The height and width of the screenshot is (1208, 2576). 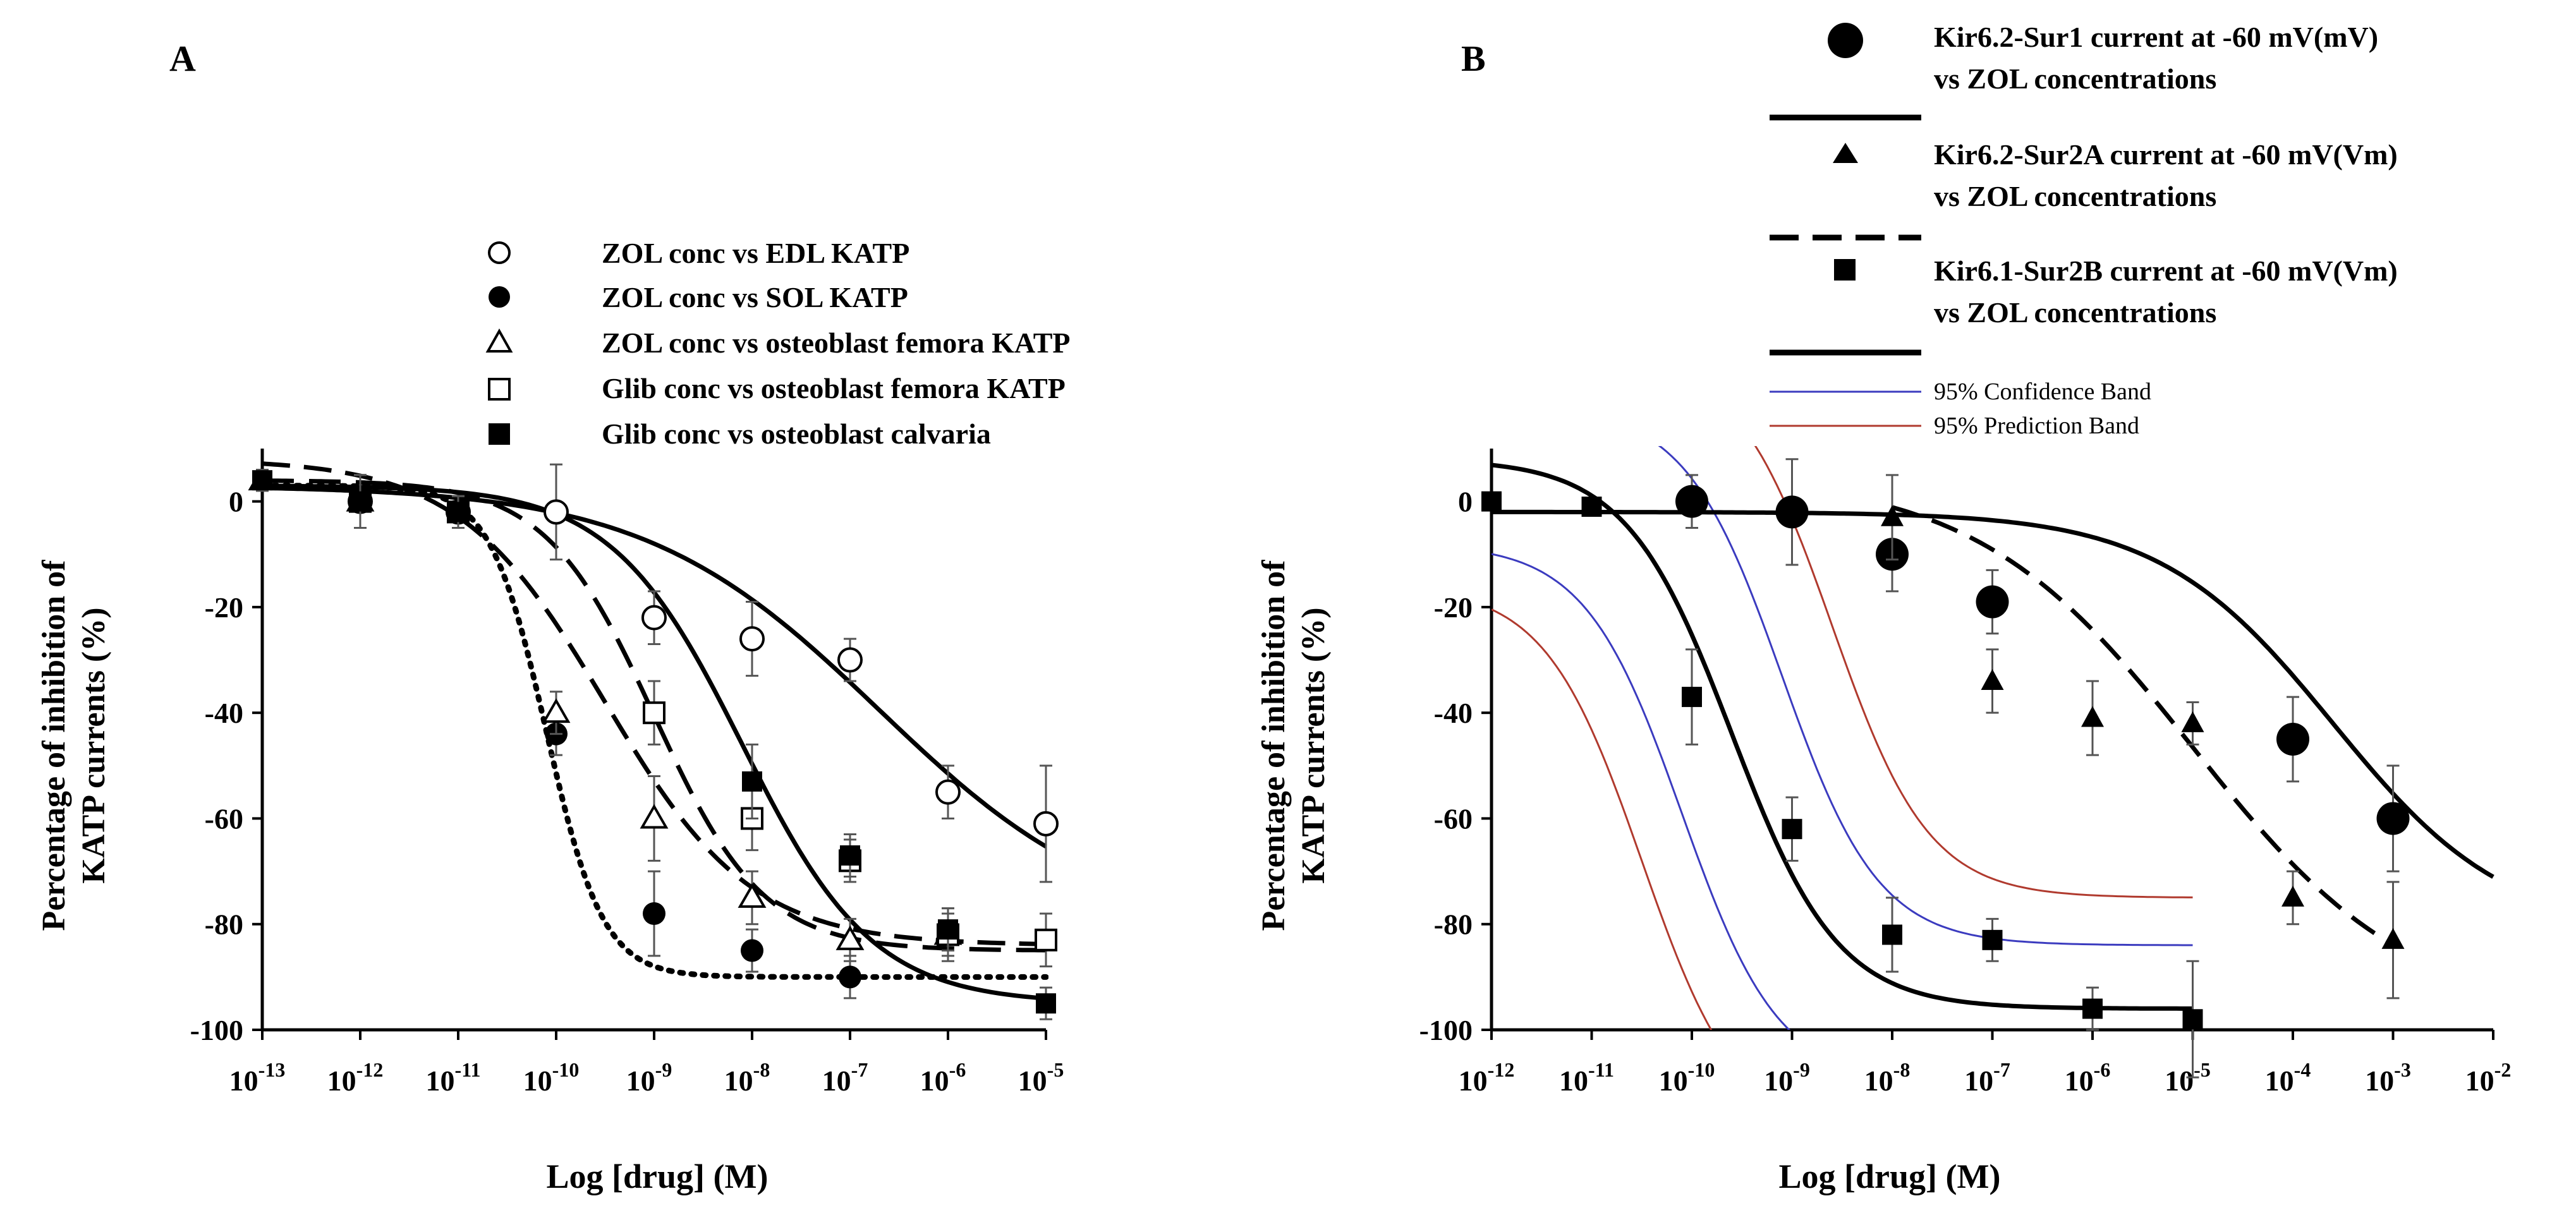 What do you see at coordinates (1642, 791) in the screenshot?
I see `confidence-band-lower` at bounding box center [1642, 791].